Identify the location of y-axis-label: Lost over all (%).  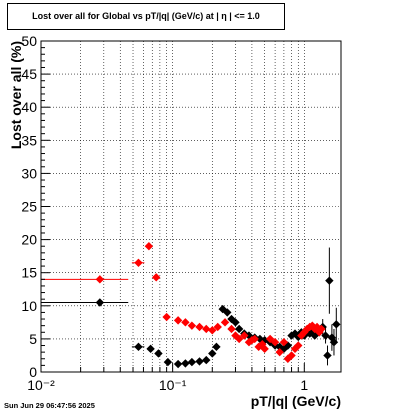
(16, 95).